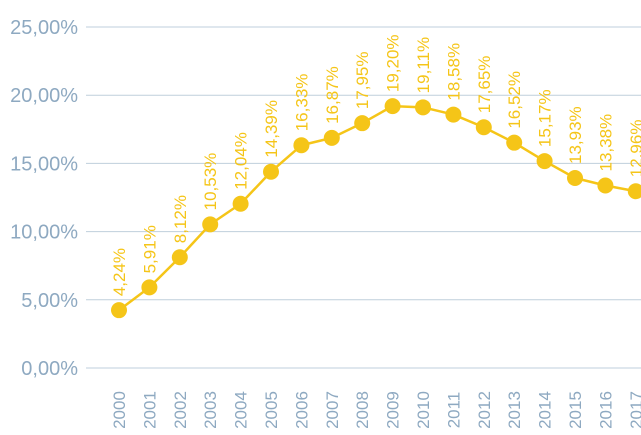  Describe the element at coordinates (332, 95) in the screenshot. I see `data-label: 16,87%` at that location.